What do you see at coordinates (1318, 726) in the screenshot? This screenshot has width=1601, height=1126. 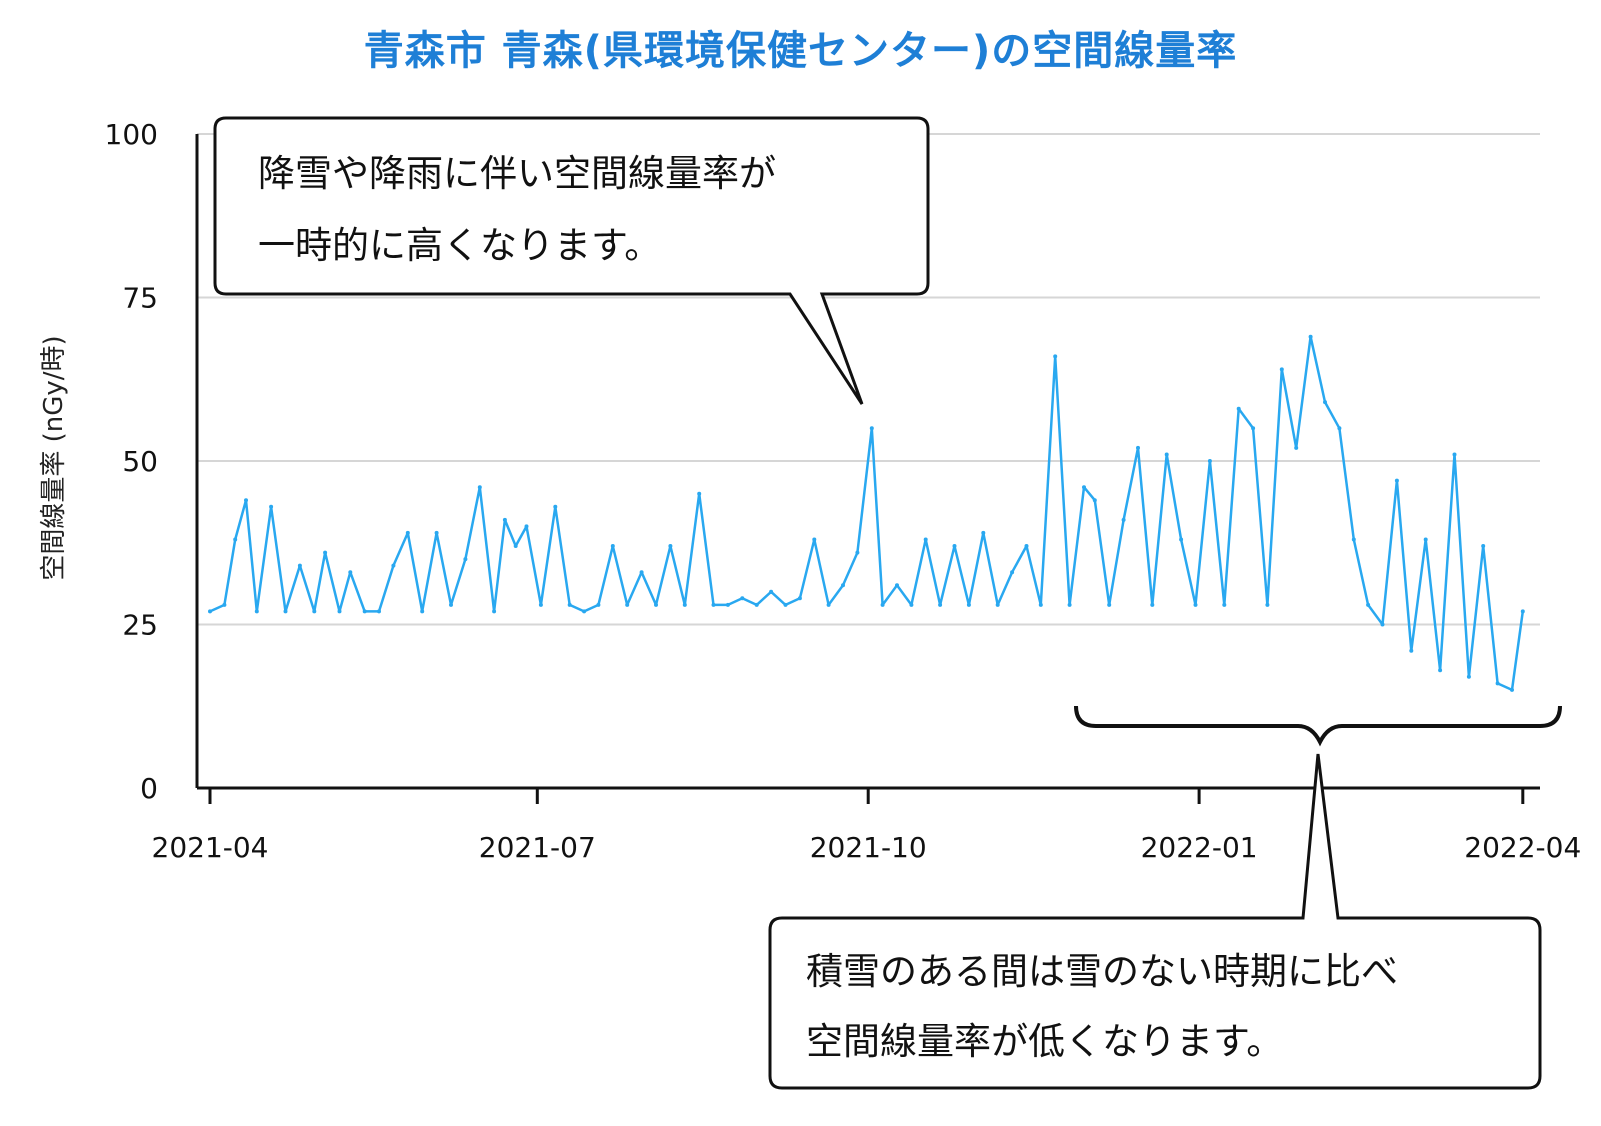 I see `snow-period-brace` at bounding box center [1318, 726].